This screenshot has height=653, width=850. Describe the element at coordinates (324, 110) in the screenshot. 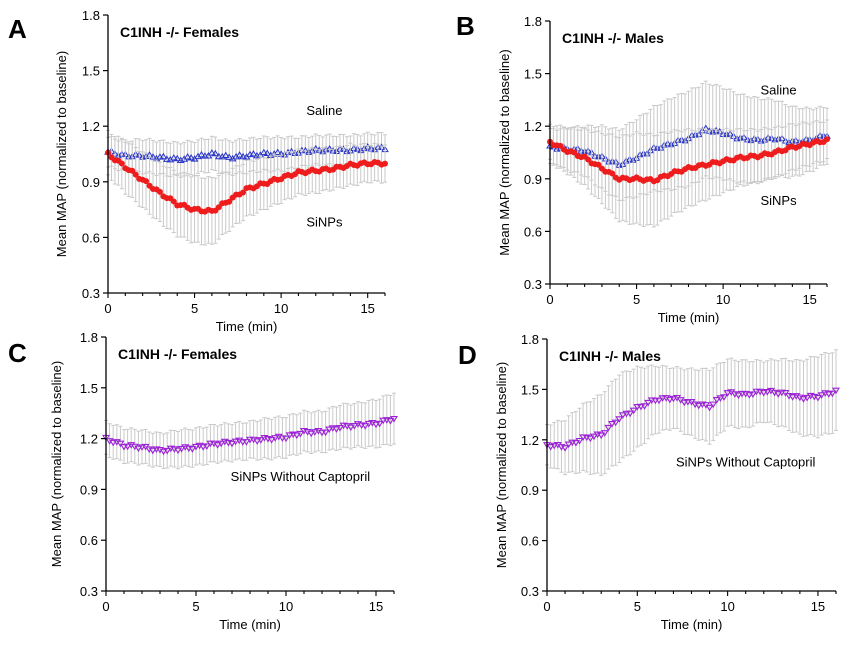

I see `annotation-label: Saline` at that location.